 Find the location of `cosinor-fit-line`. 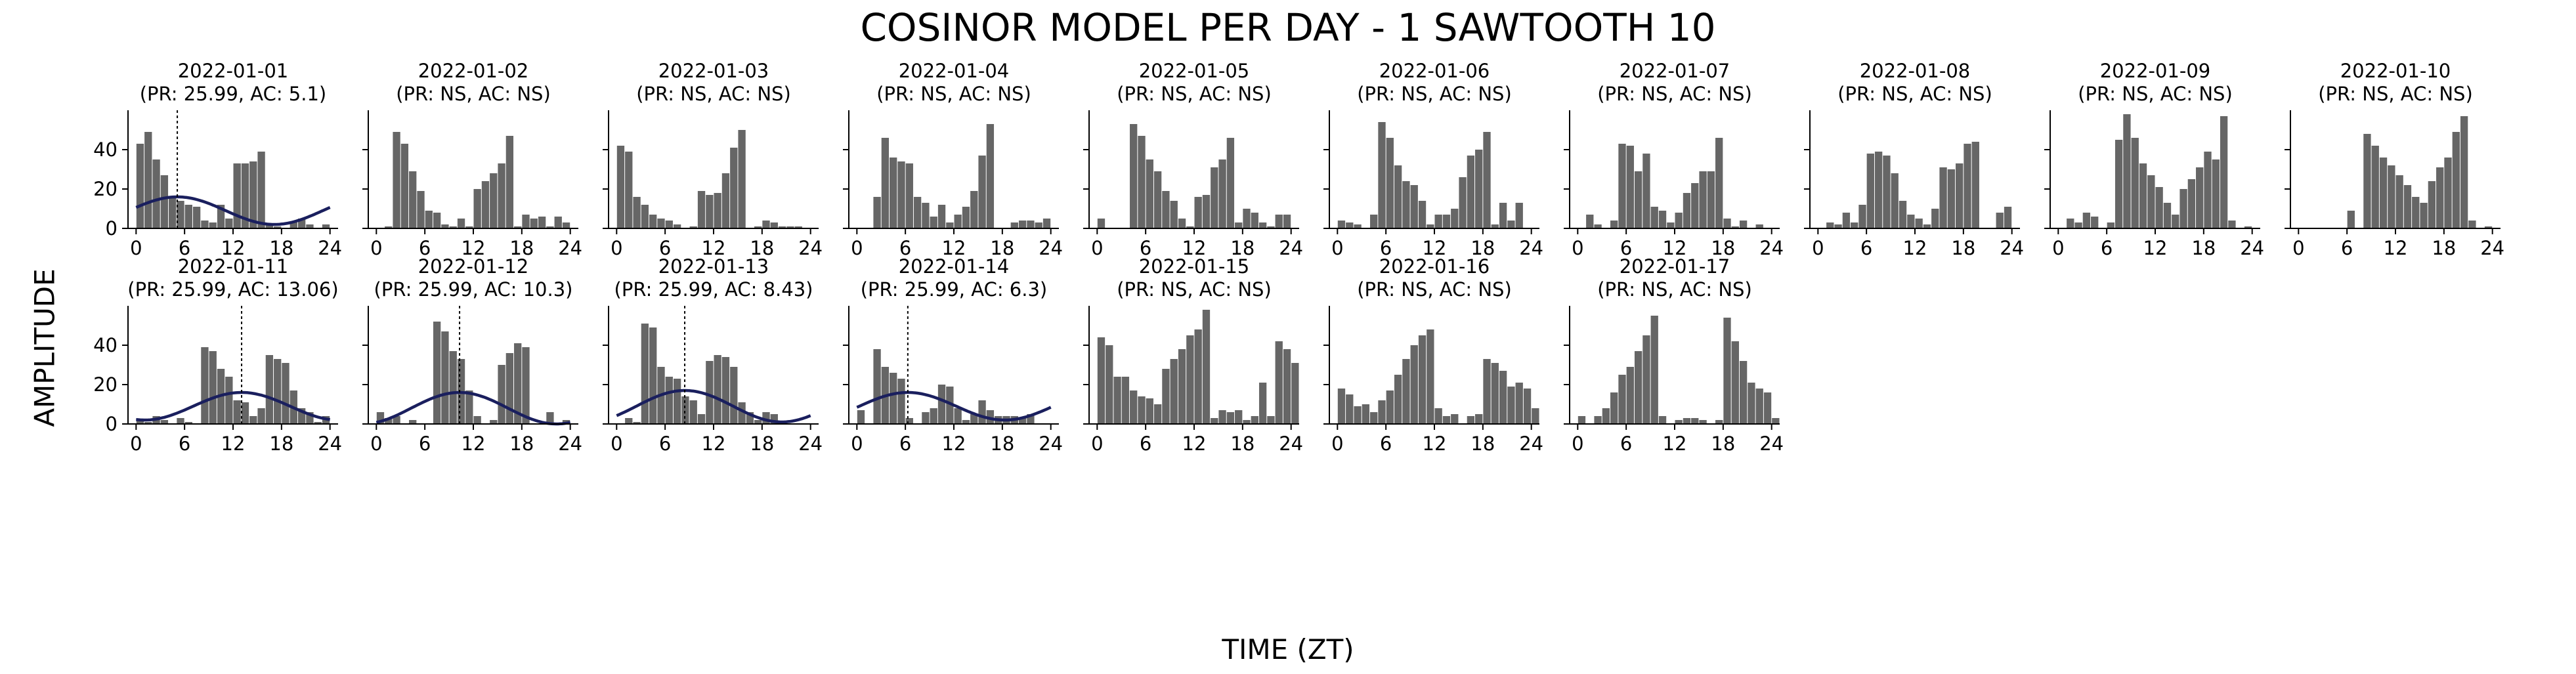

cosinor-fit-line is located at coordinates (713, 406).